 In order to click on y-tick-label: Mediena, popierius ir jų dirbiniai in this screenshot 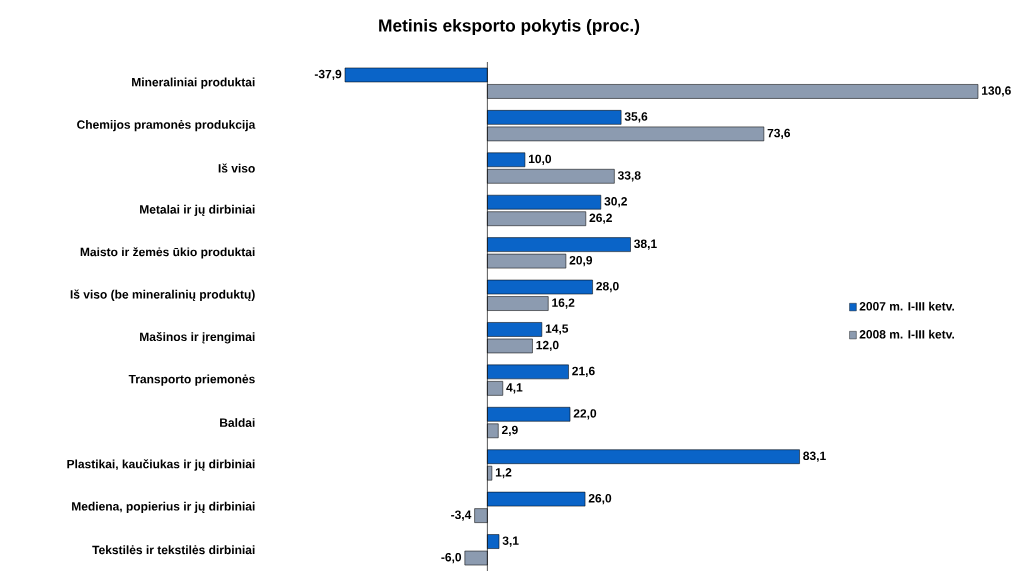, I will do `click(163, 507)`.